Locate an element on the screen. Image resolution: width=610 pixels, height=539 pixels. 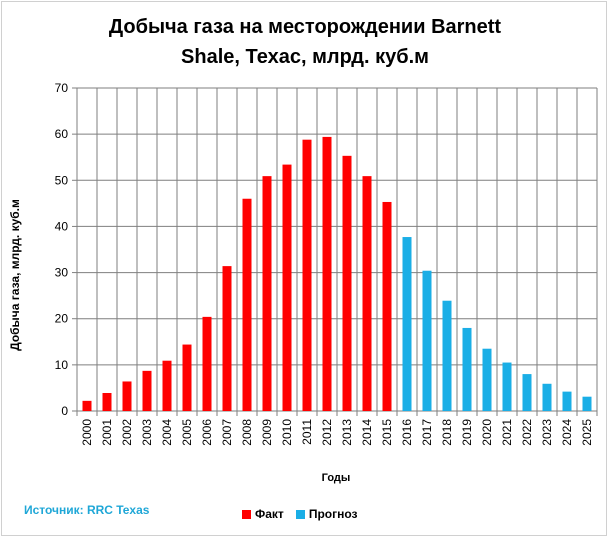
x-tick-label: 2001 is located at coordinates (107, 432).